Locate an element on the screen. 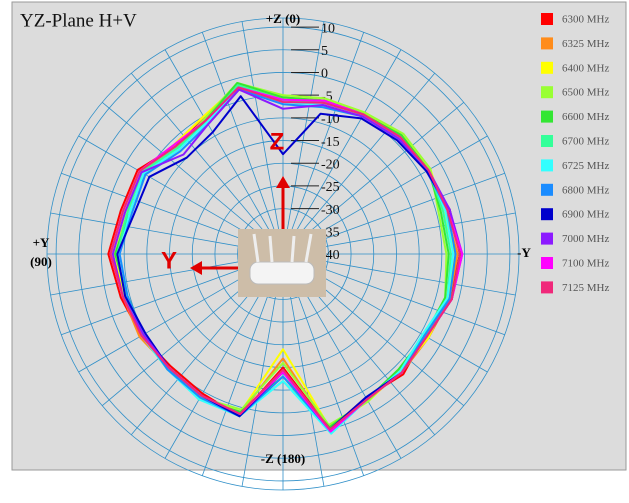 The image size is (629, 503). legend-label: 6500 MHz is located at coordinates (585, 93).